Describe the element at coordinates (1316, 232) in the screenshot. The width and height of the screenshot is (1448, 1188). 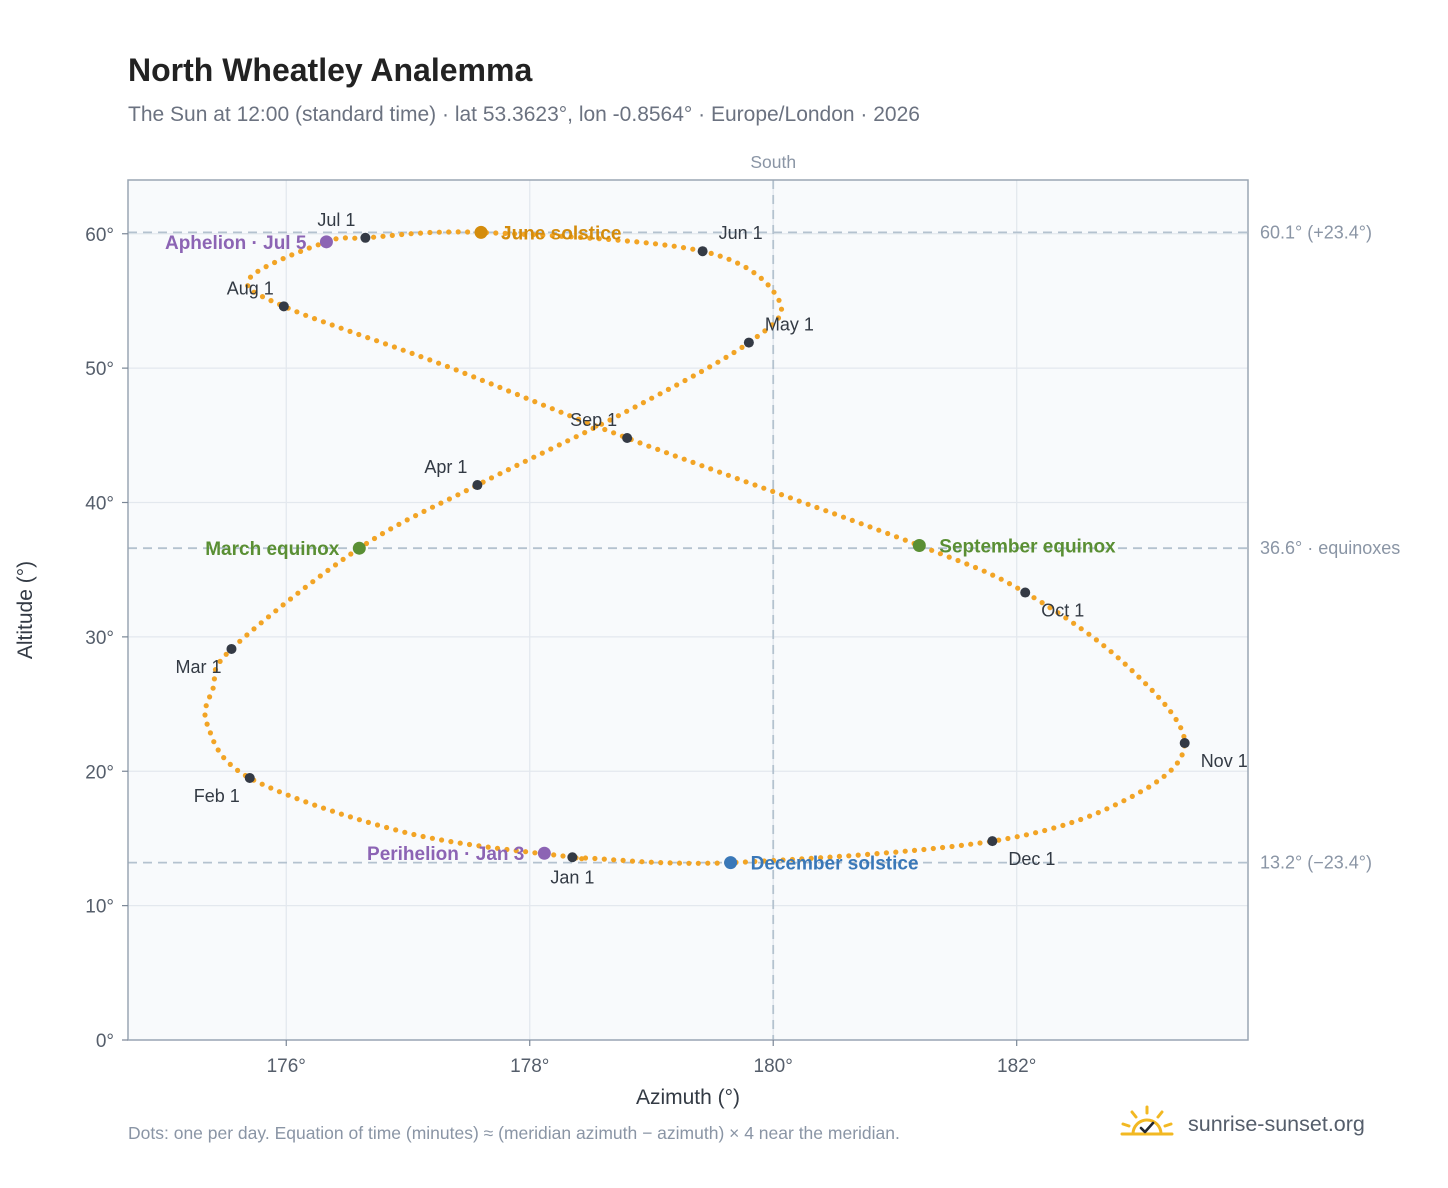
I see `reference-line-label: 60.1° (+23.4°)` at that location.